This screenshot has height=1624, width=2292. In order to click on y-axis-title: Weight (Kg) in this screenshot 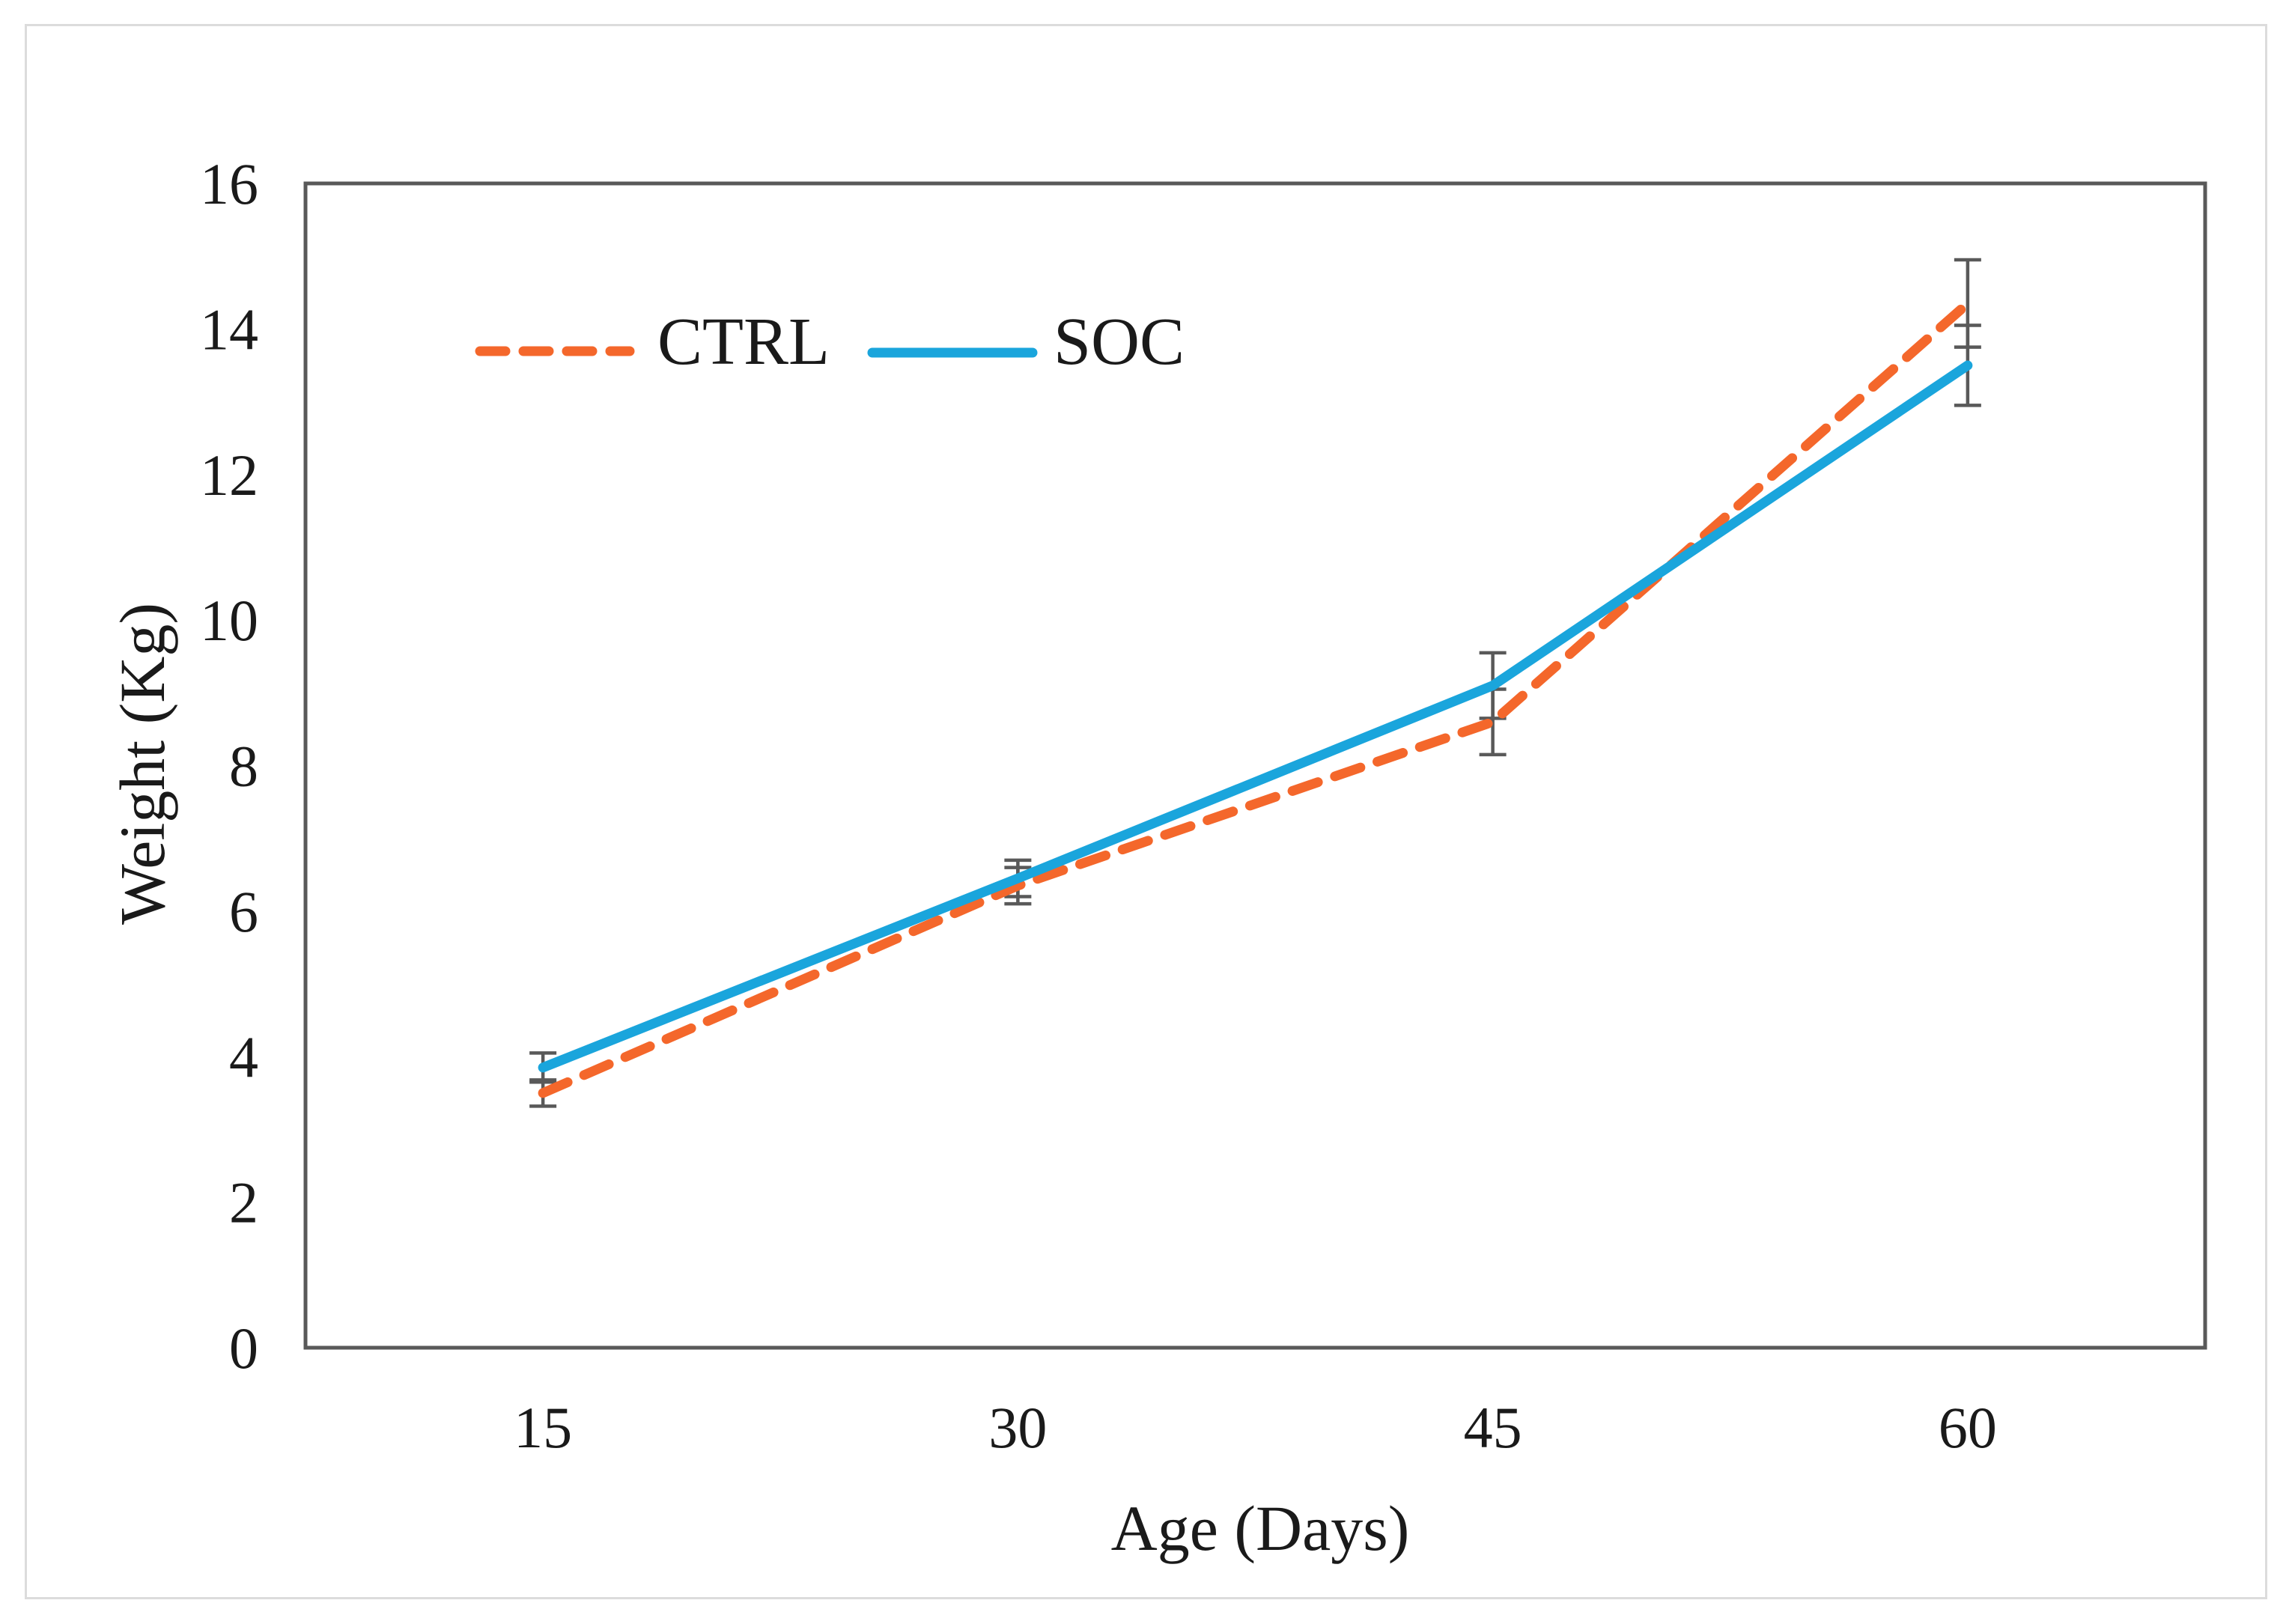, I will do `click(142, 763)`.